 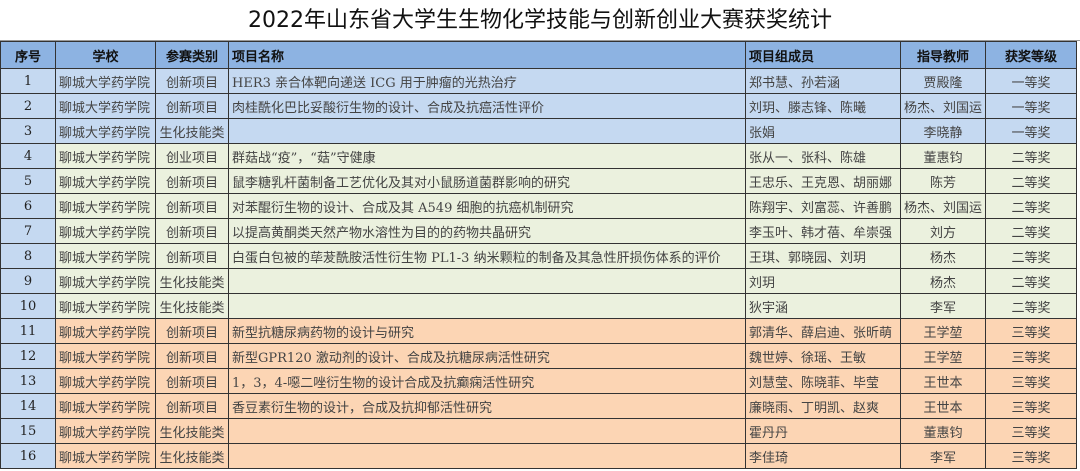 What do you see at coordinates (943, 81) in the screenshot?
I see `cell-advisor: 贾殿隆` at bounding box center [943, 81].